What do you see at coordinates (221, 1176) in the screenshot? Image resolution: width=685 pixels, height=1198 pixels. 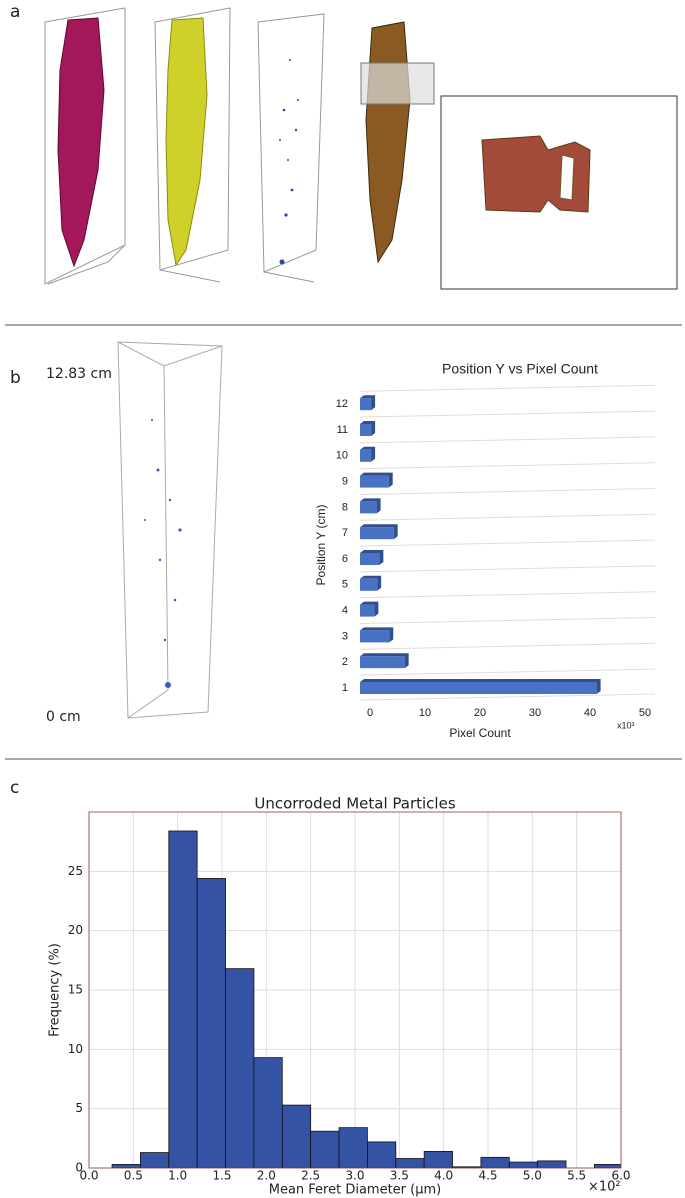 I see `x-tick-label: 1.5` at bounding box center [221, 1176].